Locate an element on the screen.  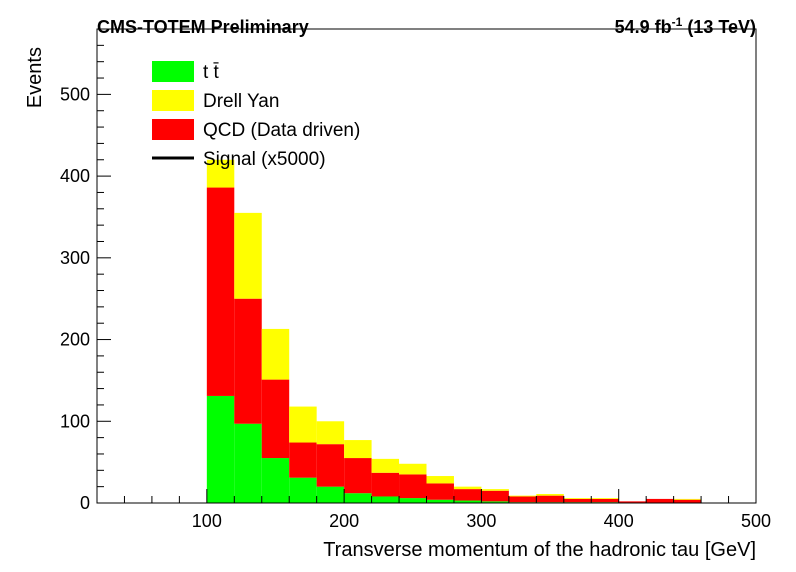
bar-series0-bin4 is located at coordinates (330, 494).